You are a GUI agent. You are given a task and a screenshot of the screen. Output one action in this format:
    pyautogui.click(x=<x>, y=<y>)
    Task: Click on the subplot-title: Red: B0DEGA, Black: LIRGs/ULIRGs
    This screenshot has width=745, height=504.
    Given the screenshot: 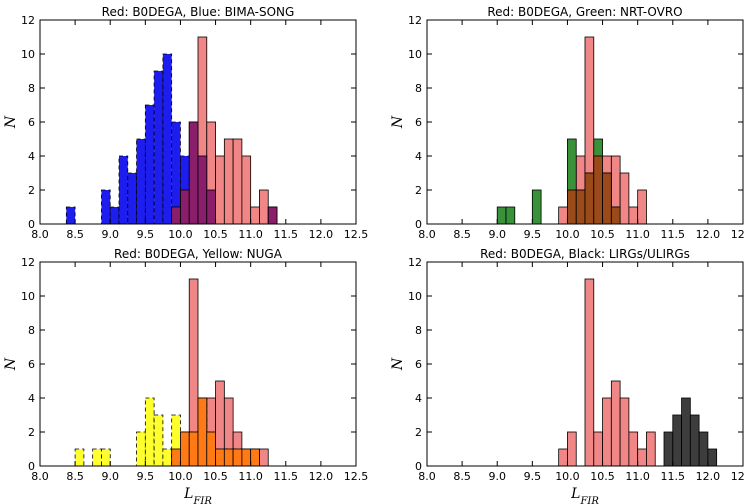 What is the action you would take?
    pyautogui.click(x=585, y=254)
    